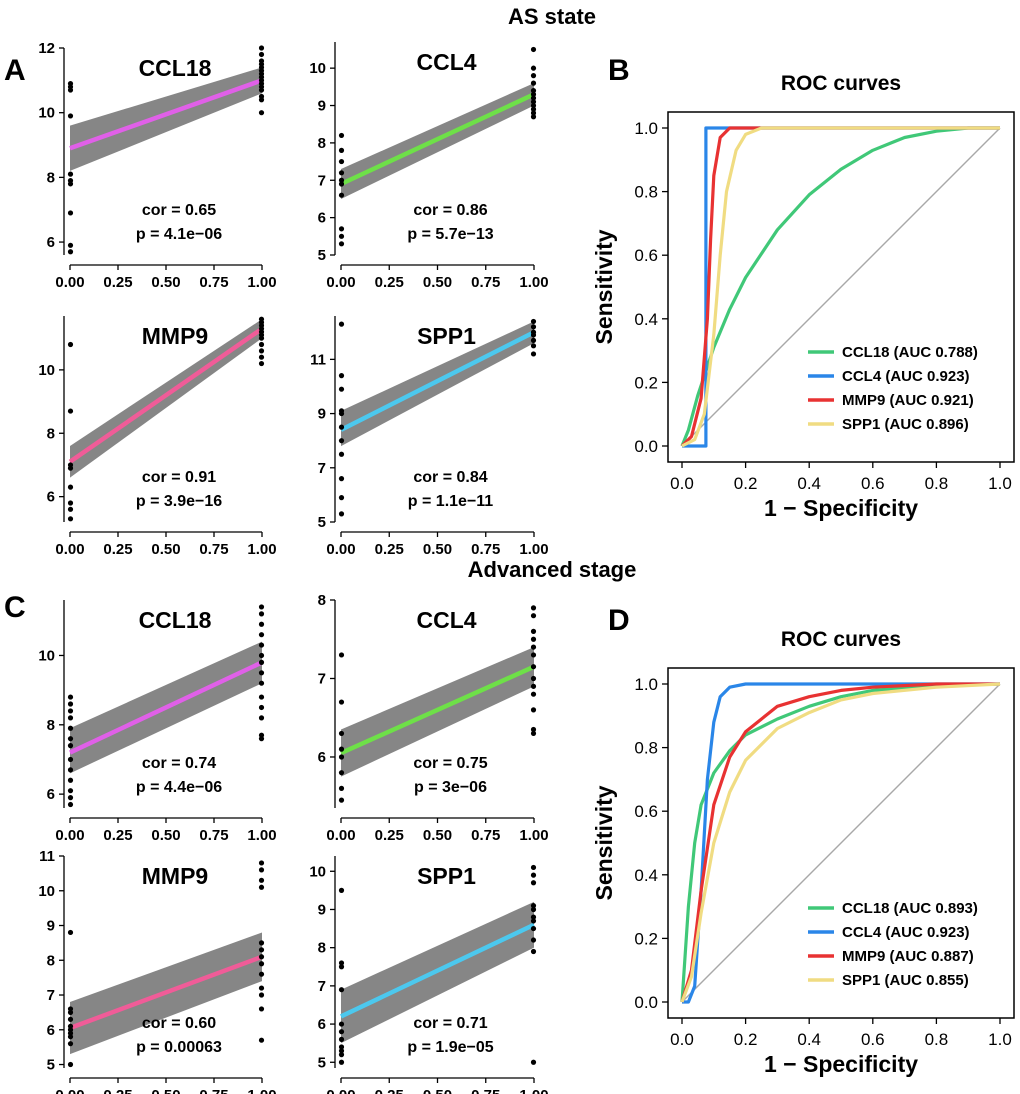 The image size is (1020, 1094). I want to click on y-tick-label: 5, so click(322, 1062).